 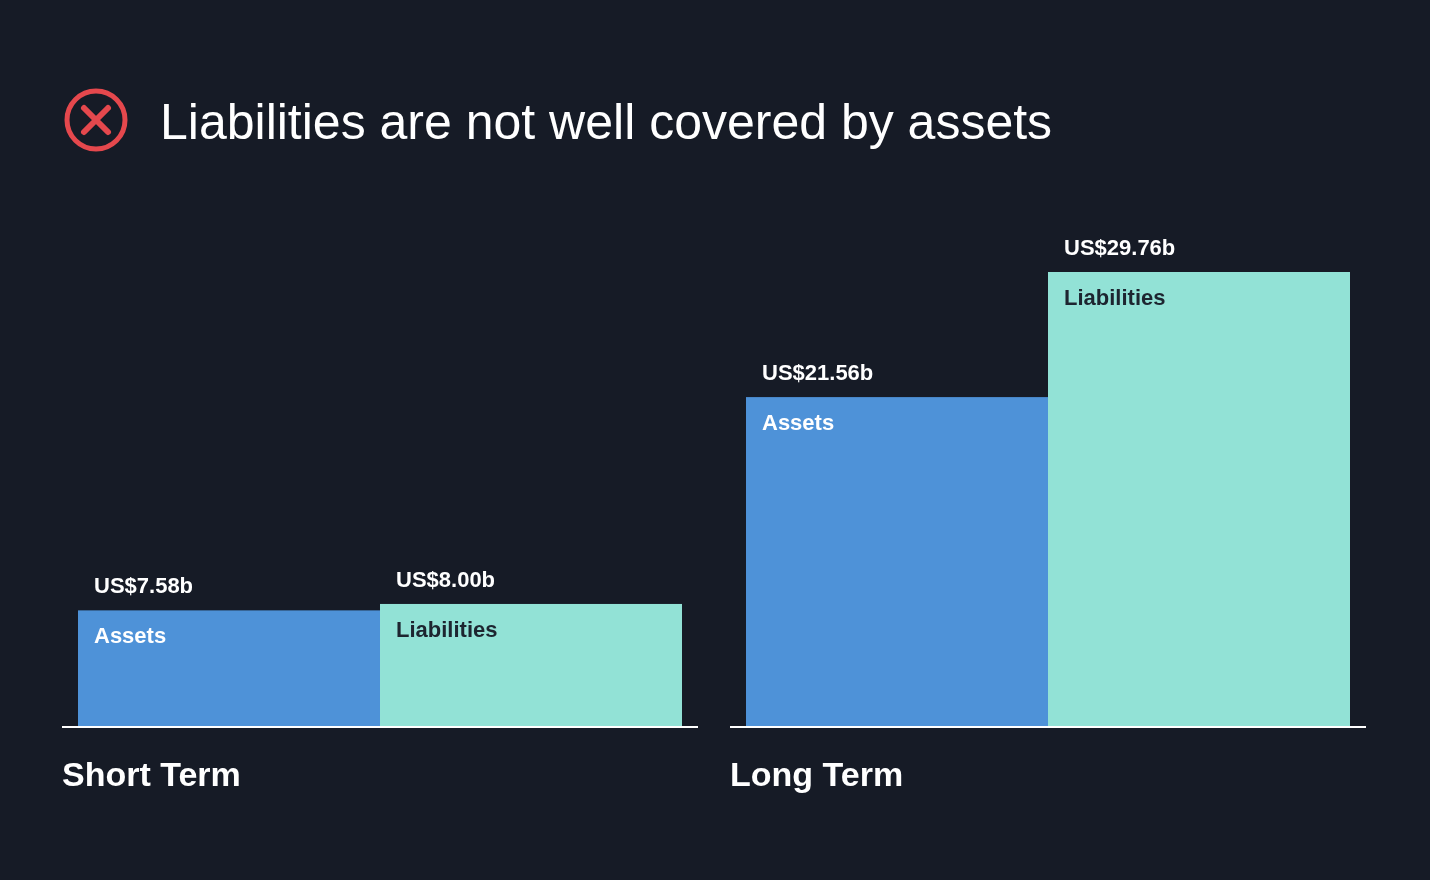 I want to click on chart-title: Liabilities are not well covered by assets, so click(x=606, y=122).